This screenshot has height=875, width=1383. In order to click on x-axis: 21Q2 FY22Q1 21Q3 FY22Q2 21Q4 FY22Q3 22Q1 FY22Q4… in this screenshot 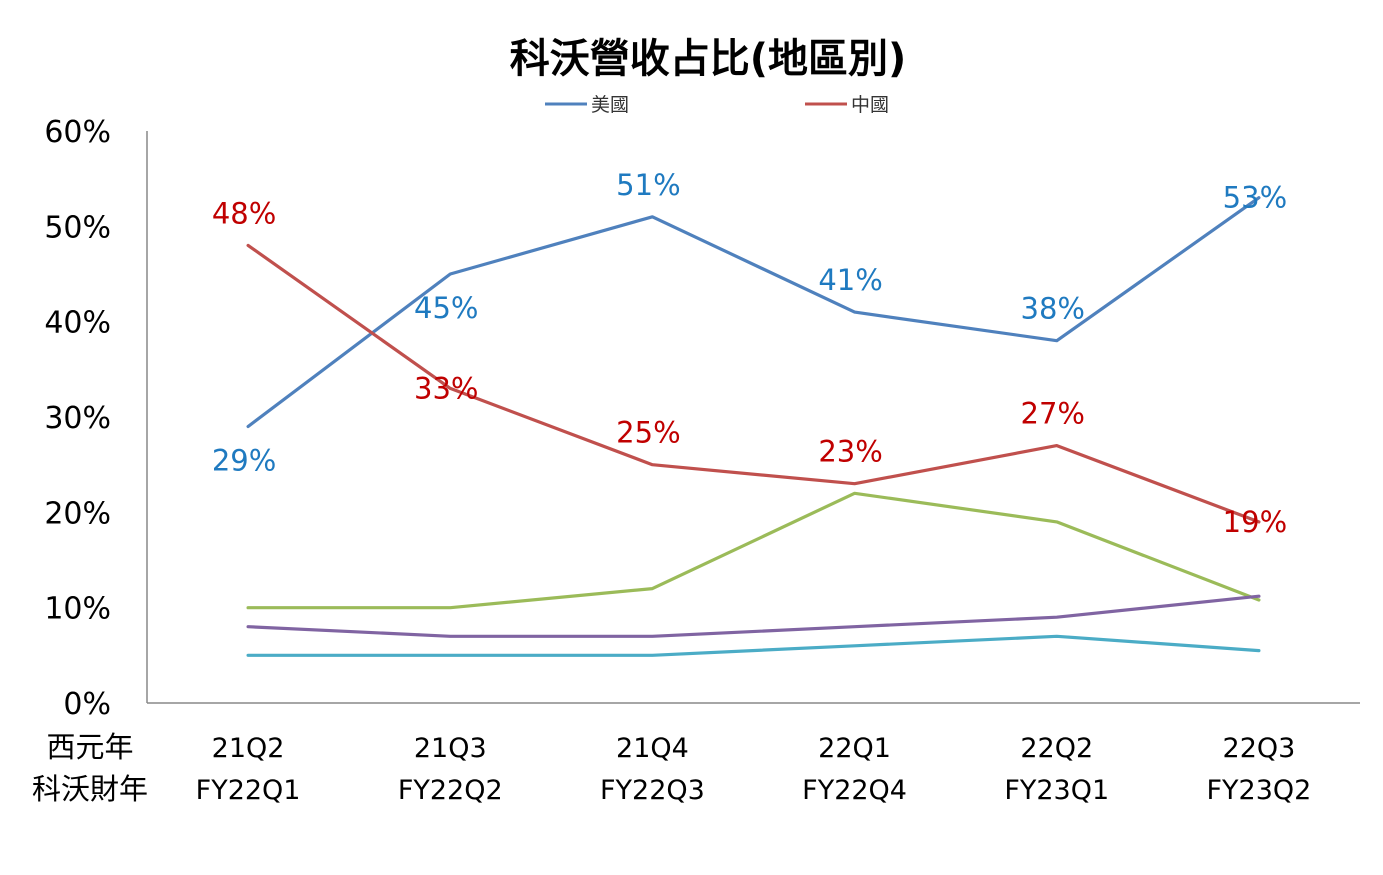, I will do `click(753, 754)`.